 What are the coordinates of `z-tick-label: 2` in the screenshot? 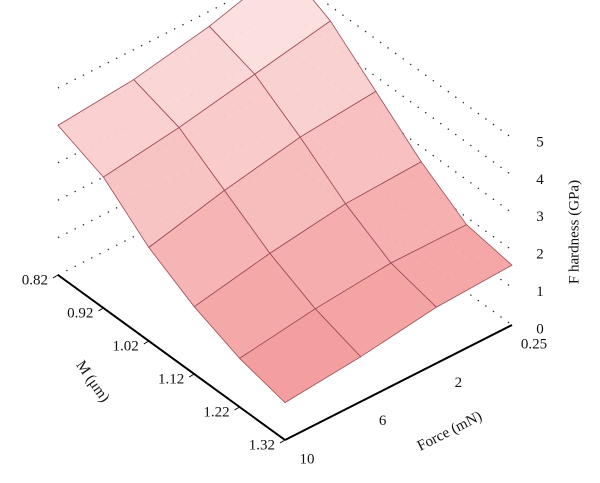 It's located at (540, 255).